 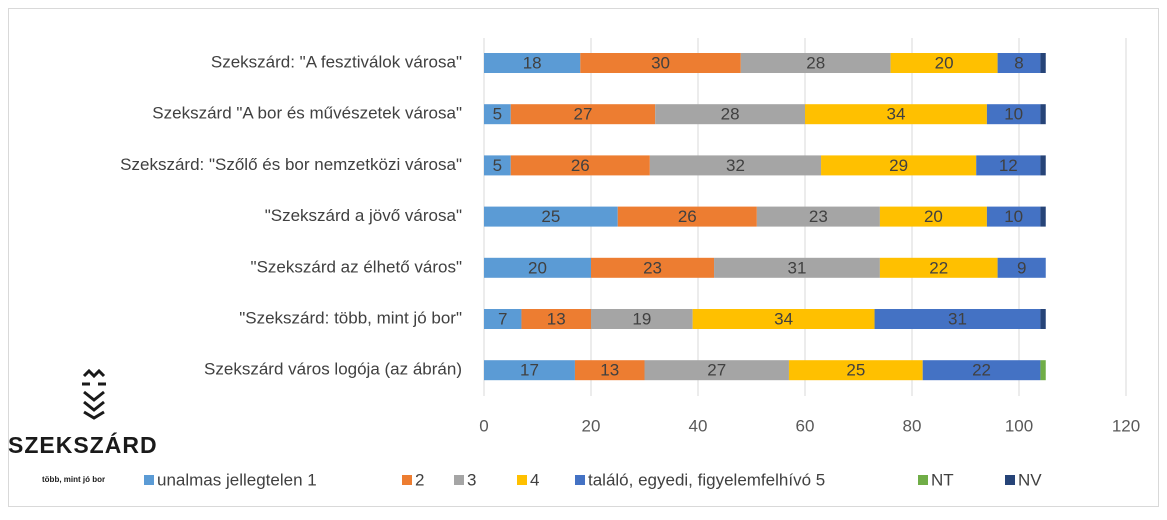 What do you see at coordinates (471, 479) in the screenshot?
I see `legend-label: 3` at bounding box center [471, 479].